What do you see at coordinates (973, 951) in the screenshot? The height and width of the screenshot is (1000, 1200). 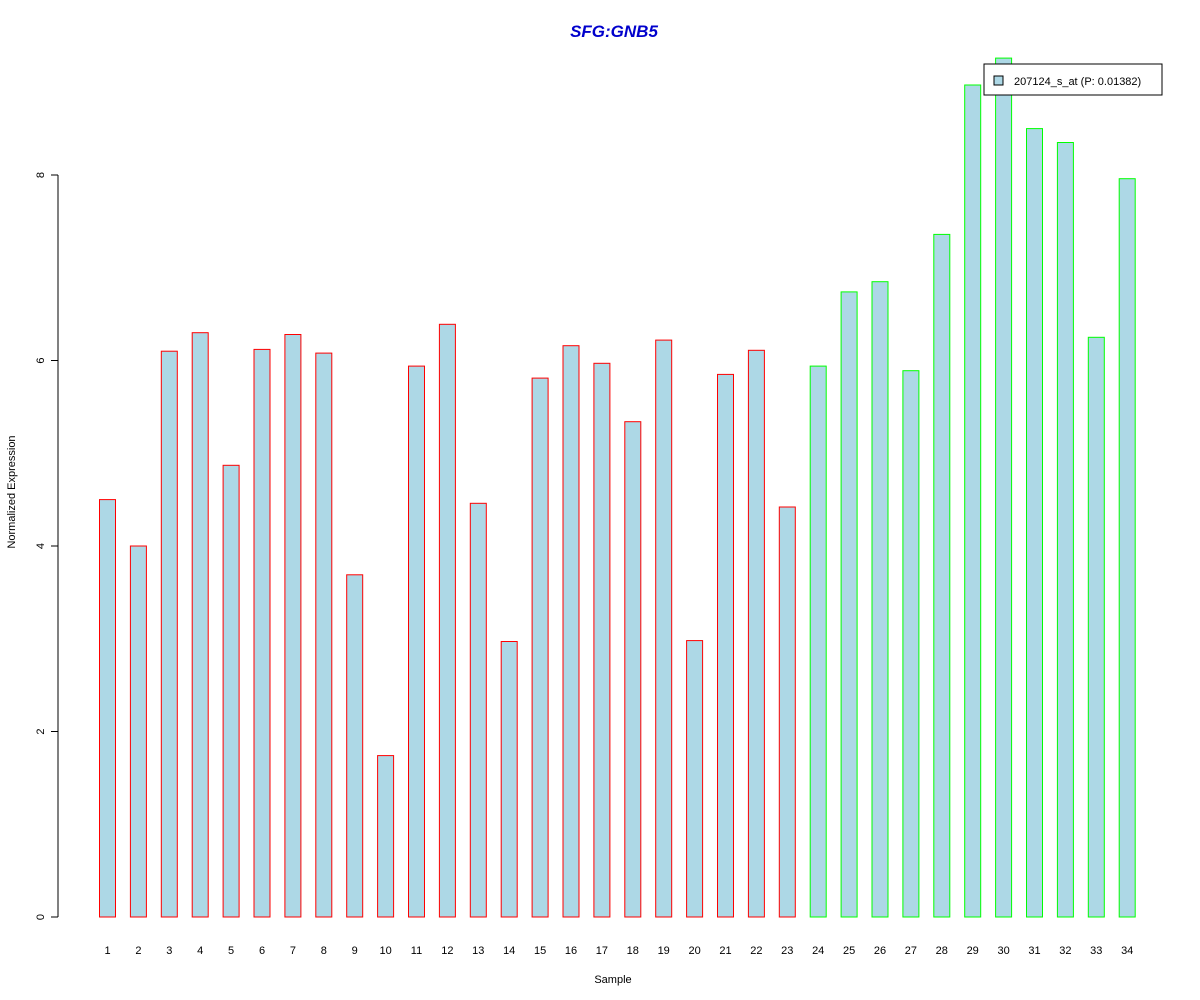 I see `x-tick-label: 29` at bounding box center [973, 951].